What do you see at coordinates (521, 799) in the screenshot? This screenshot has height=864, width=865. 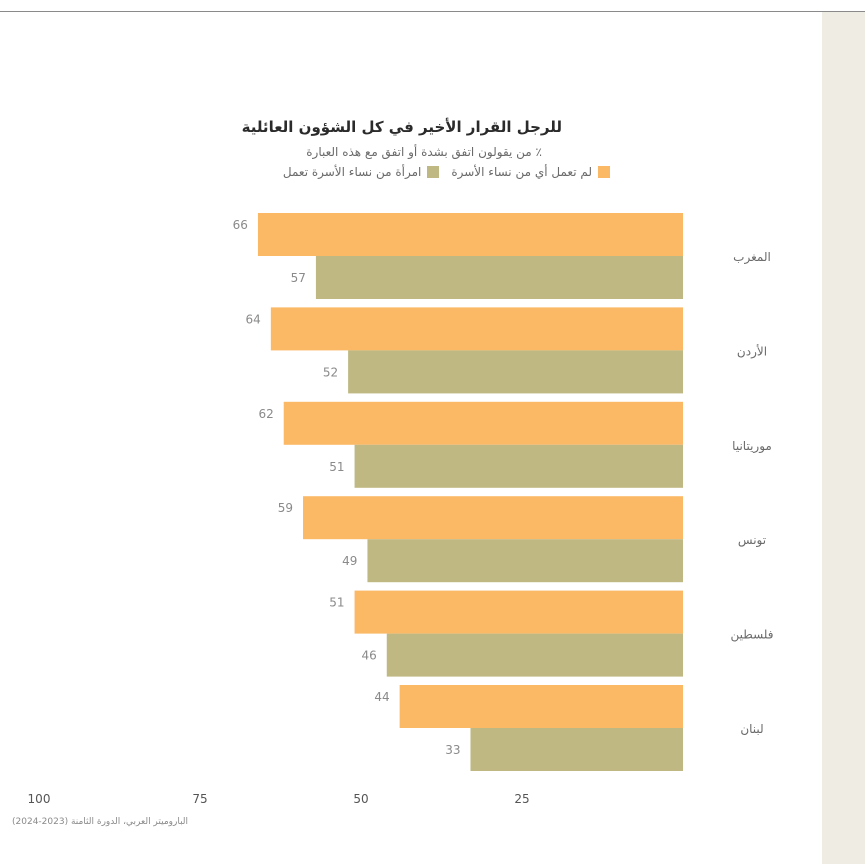 I see `x-tick-label: 25` at bounding box center [521, 799].